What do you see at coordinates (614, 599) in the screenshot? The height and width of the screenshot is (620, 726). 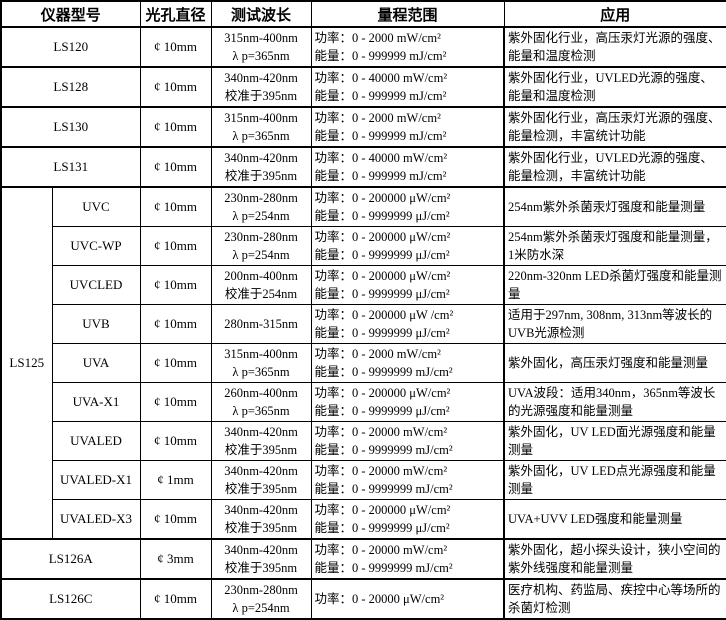 I see `application-cell: 医疗机构、药监局、疾控中心等场所的杀菌灯检测` at bounding box center [614, 599].